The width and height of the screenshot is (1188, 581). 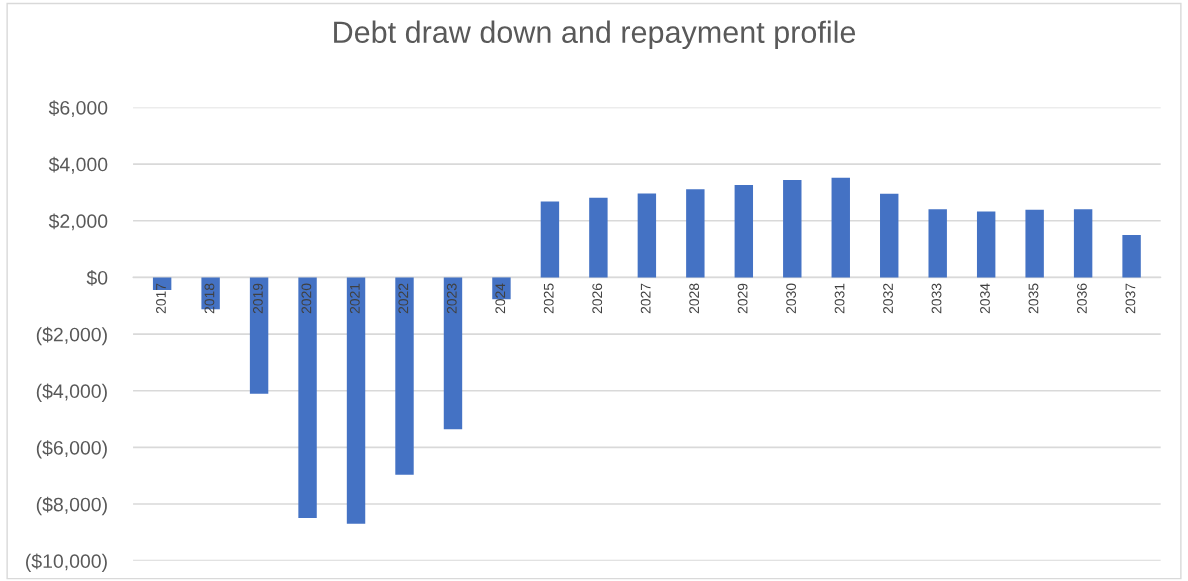 I want to click on x-tick-label: 2028, so click(x=694, y=298).